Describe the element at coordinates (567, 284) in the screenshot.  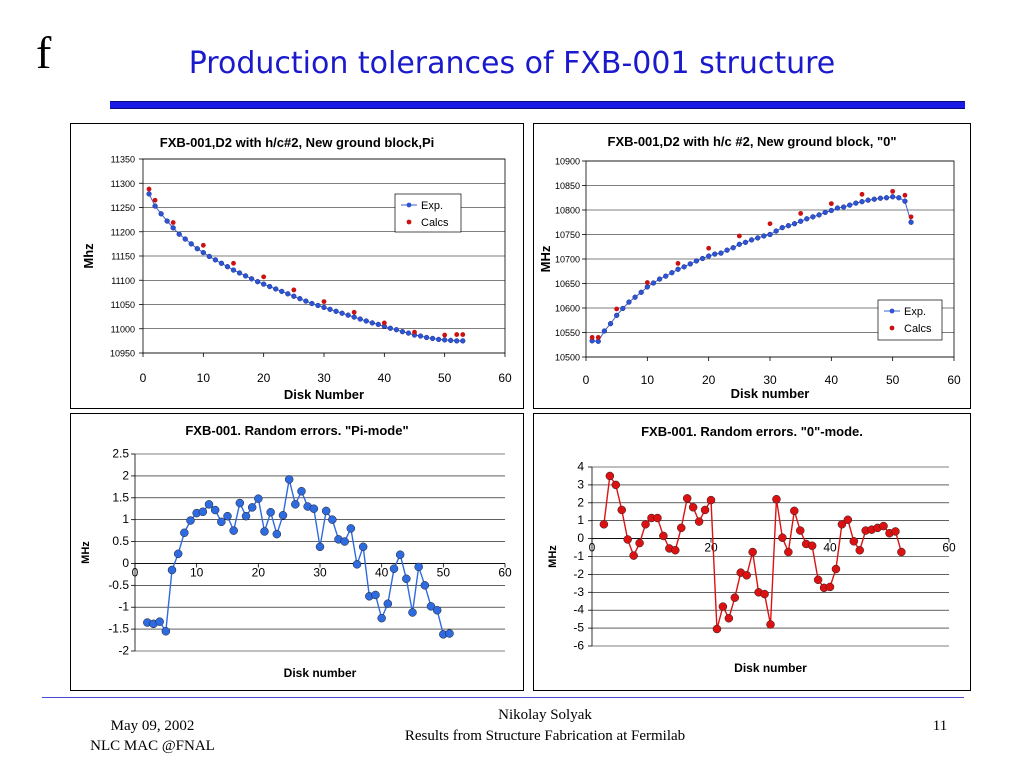
I see `y-tick-label: 10650` at that location.